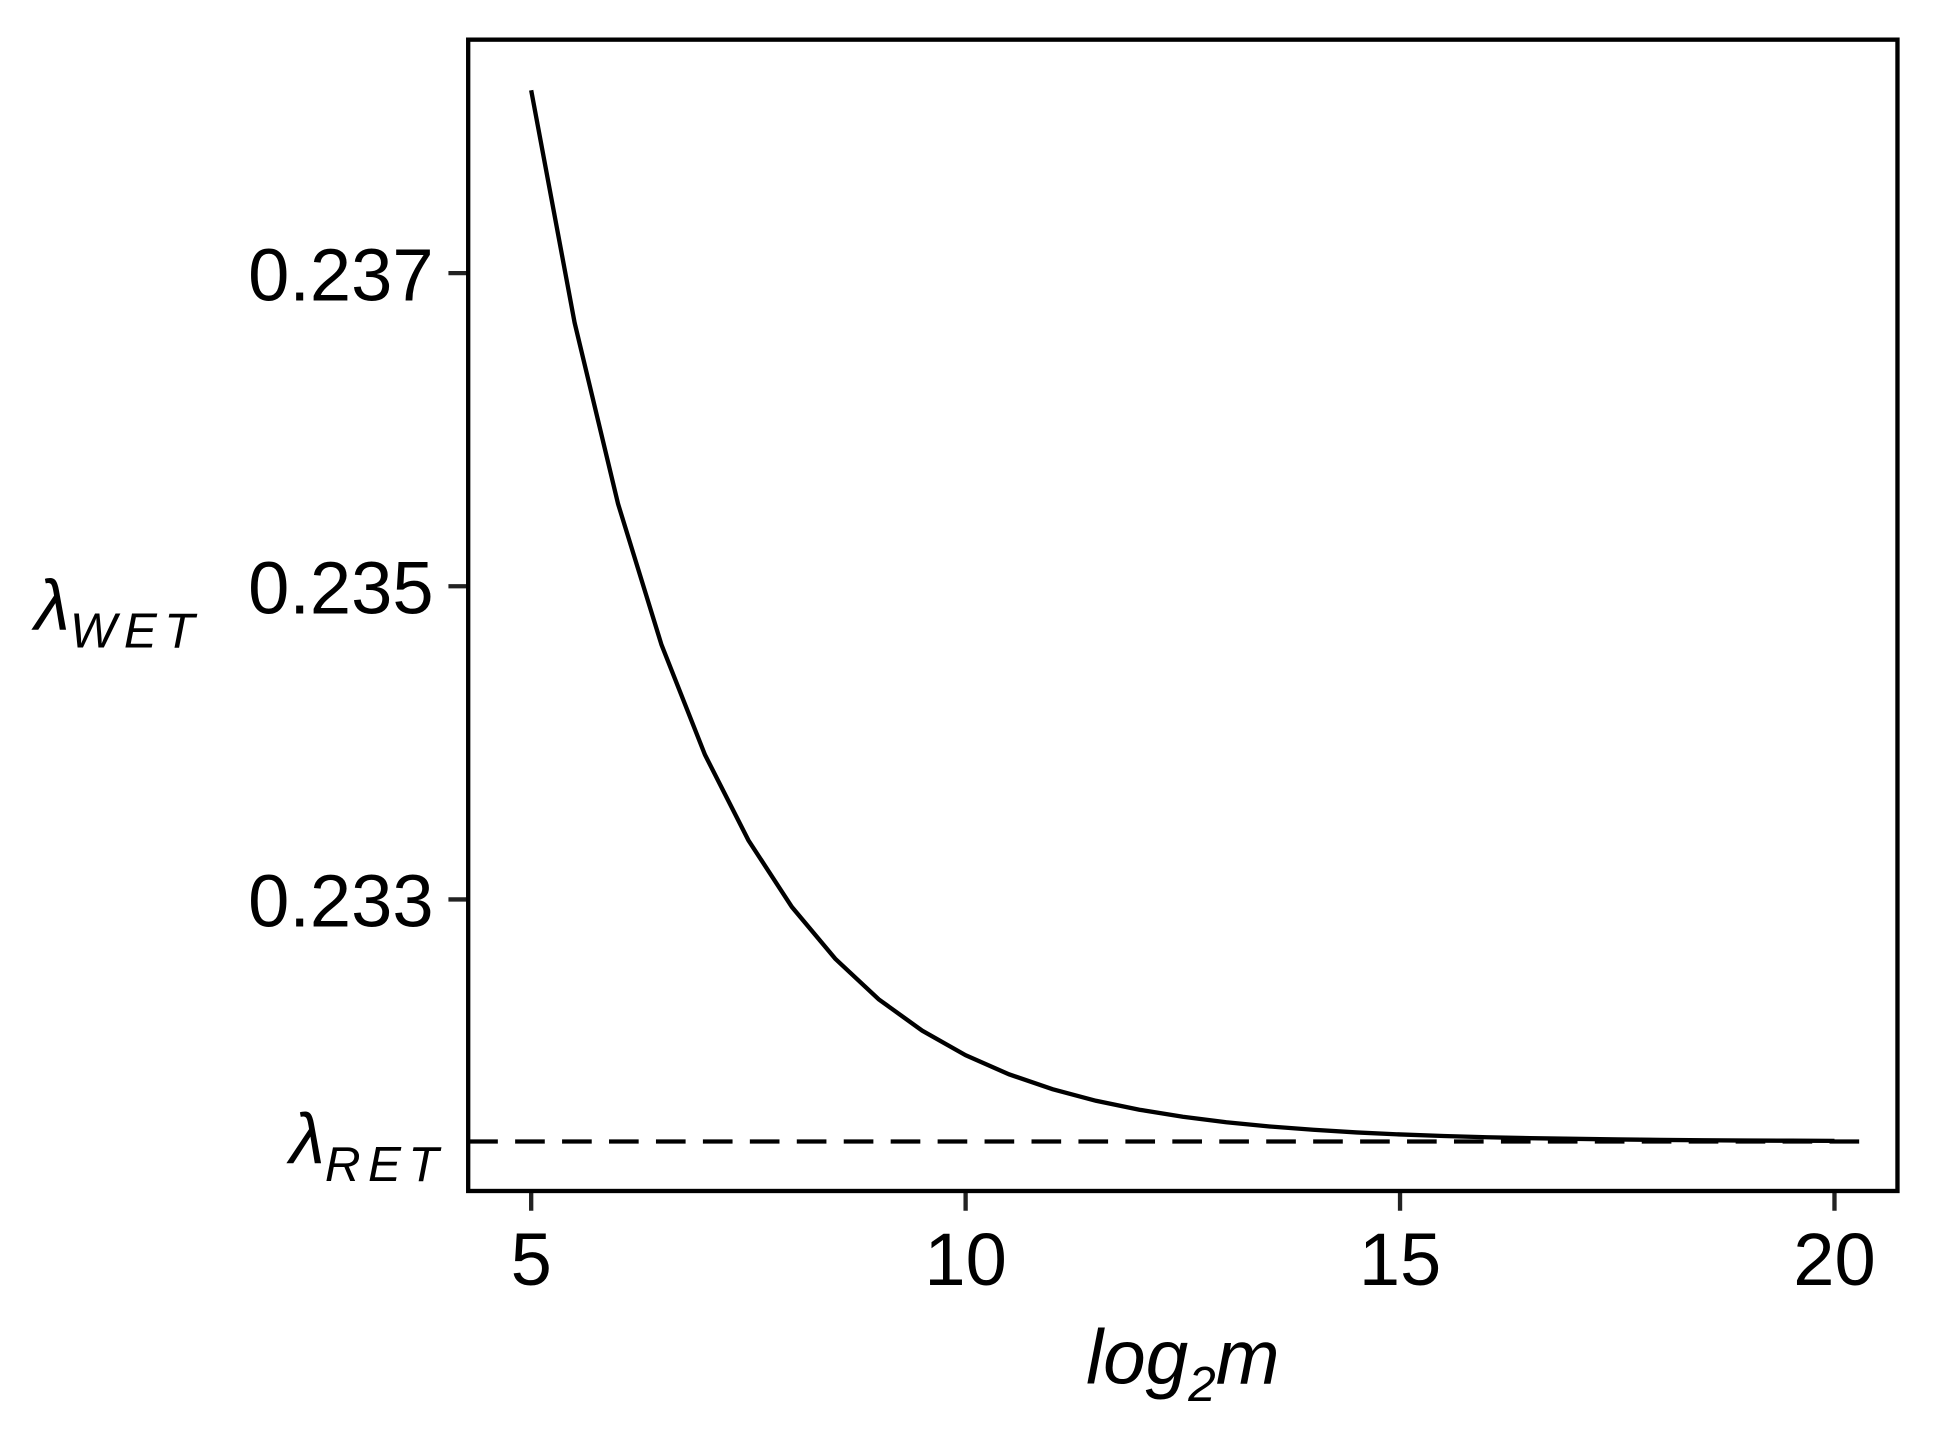 The image size is (1937, 1453). I want to click on x-axis-label: log2m, so click(1182, 1364).